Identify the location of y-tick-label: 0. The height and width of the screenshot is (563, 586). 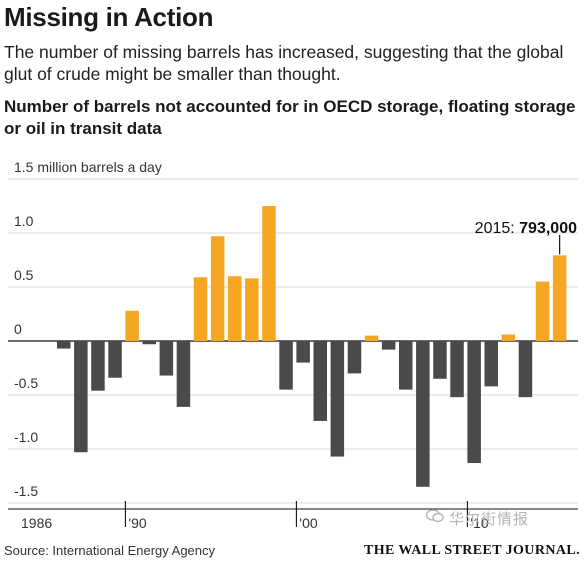
(18, 329).